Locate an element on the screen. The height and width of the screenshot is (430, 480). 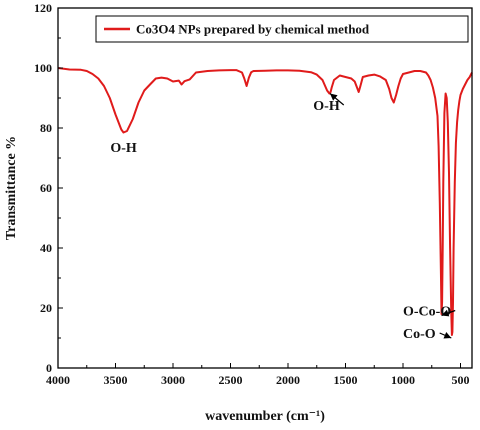
x-tick-label: 2500 is located at coordinates (231, 380).